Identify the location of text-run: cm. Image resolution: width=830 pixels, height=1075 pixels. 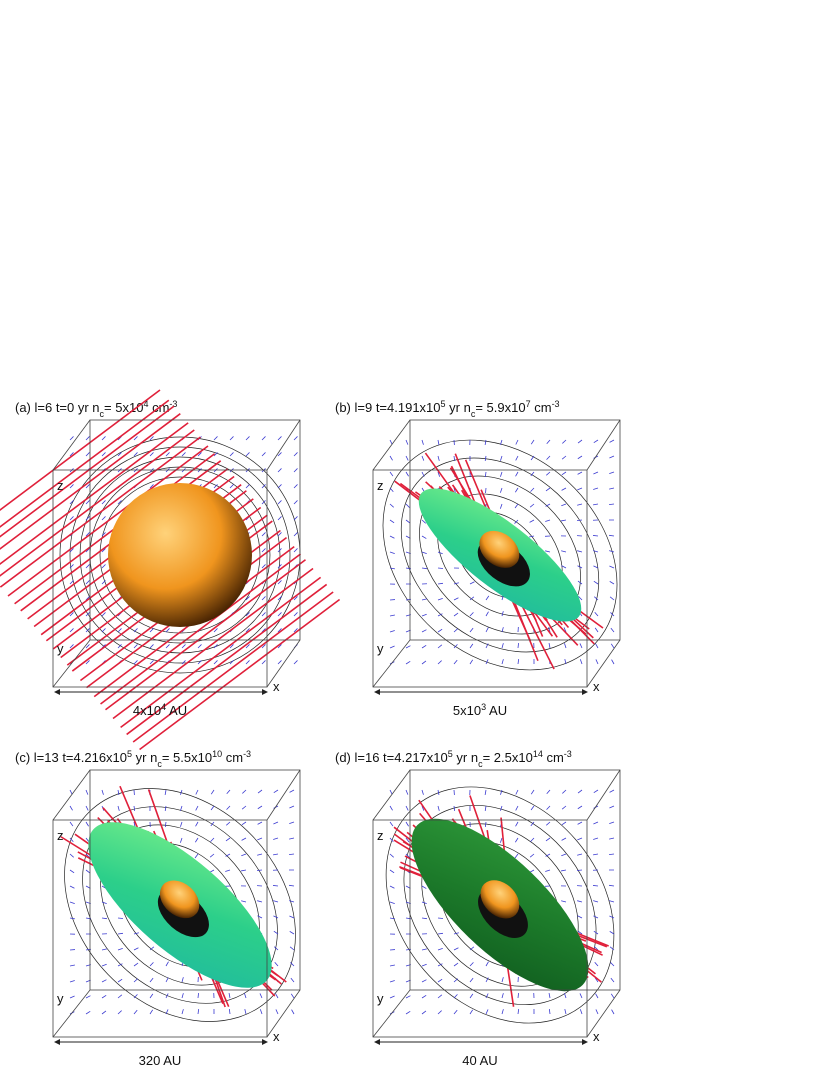
(541, 407).